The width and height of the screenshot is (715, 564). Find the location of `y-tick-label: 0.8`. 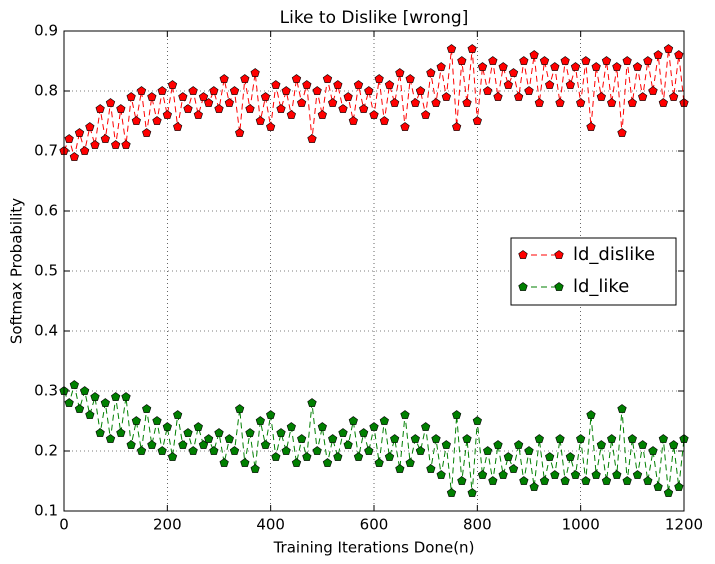

y-tick-label: 0.8 is located at coordinates (46, 91).